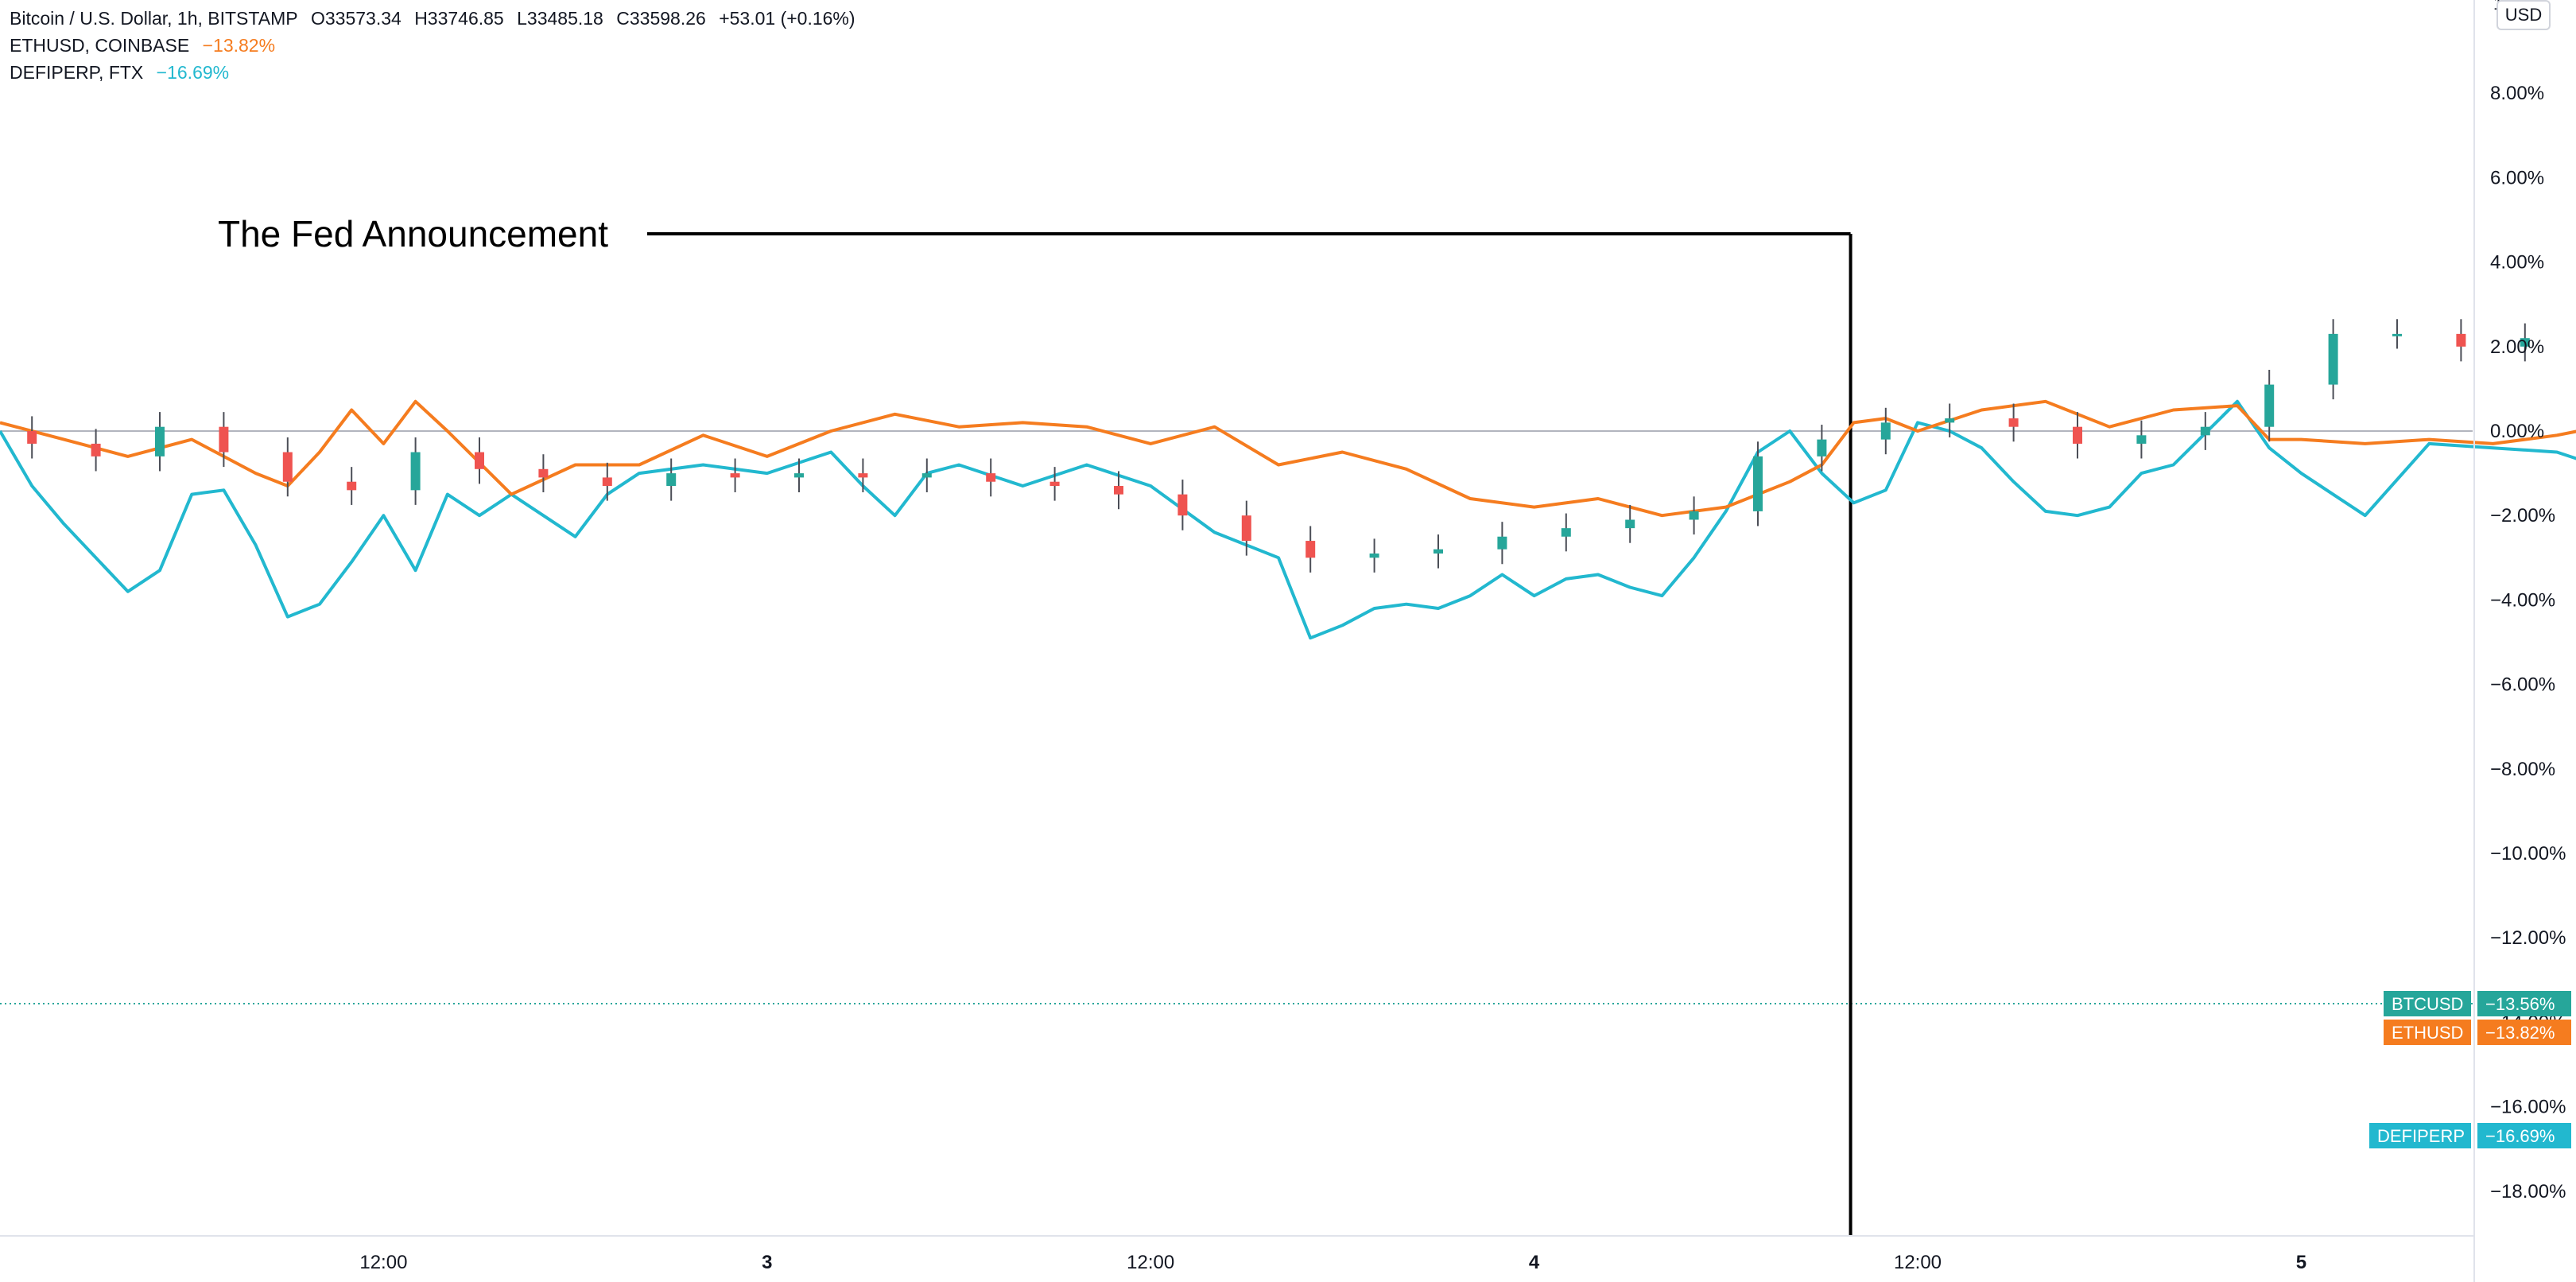 This screenshot has width=2576, height=1282. What do you see at coordinates (2522, 685) in the screenshot?
I see `y-tick-label: −6.00%` at bounding box center [2522, 685].